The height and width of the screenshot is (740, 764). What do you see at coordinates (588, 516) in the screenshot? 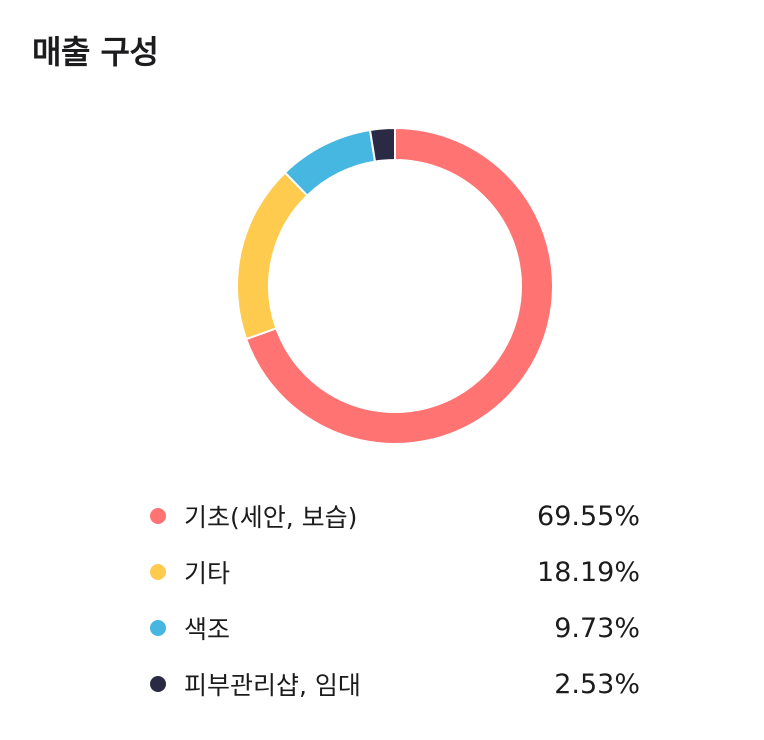
I see `legend-value: 69.55%` at bounding box center [588, 516].